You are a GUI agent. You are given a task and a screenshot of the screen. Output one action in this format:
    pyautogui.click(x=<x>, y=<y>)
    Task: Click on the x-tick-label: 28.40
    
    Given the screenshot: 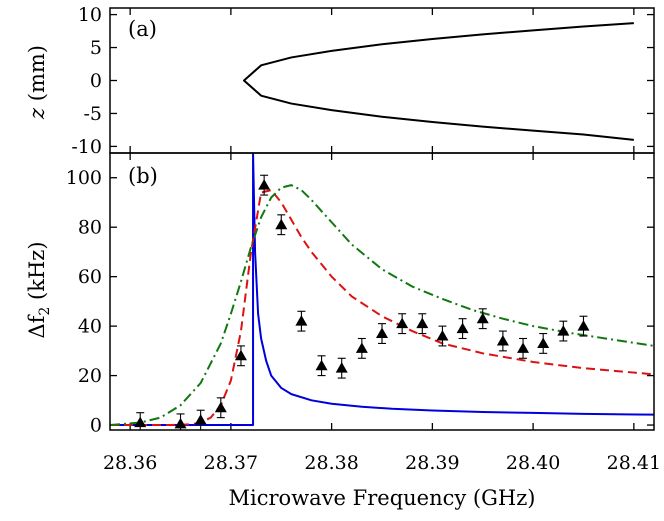 What is the action you would take?
    pyautogui.click(x=533, y=463)
    